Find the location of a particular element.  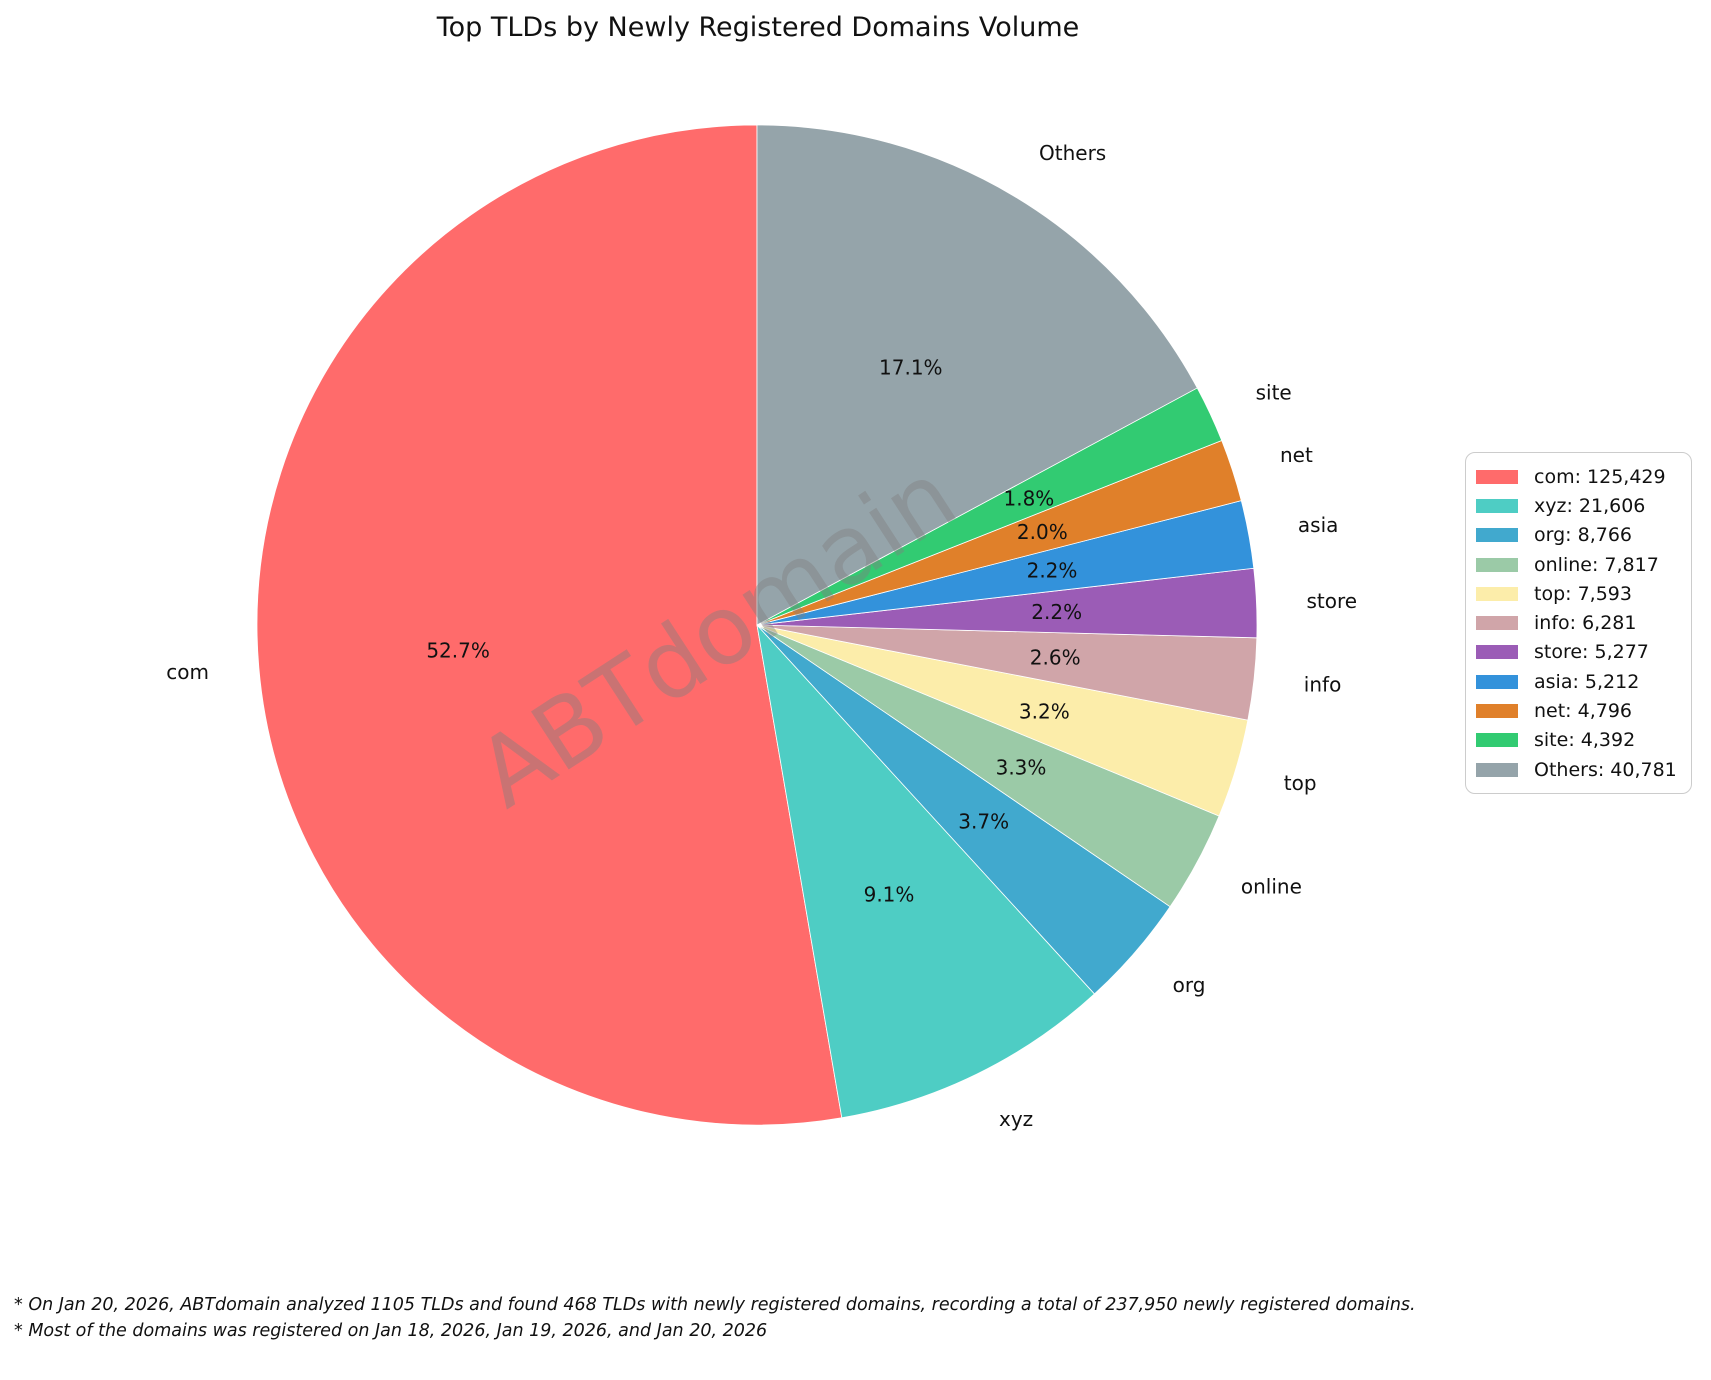

legend-swatch-net is located at coordinates (1497, 711).